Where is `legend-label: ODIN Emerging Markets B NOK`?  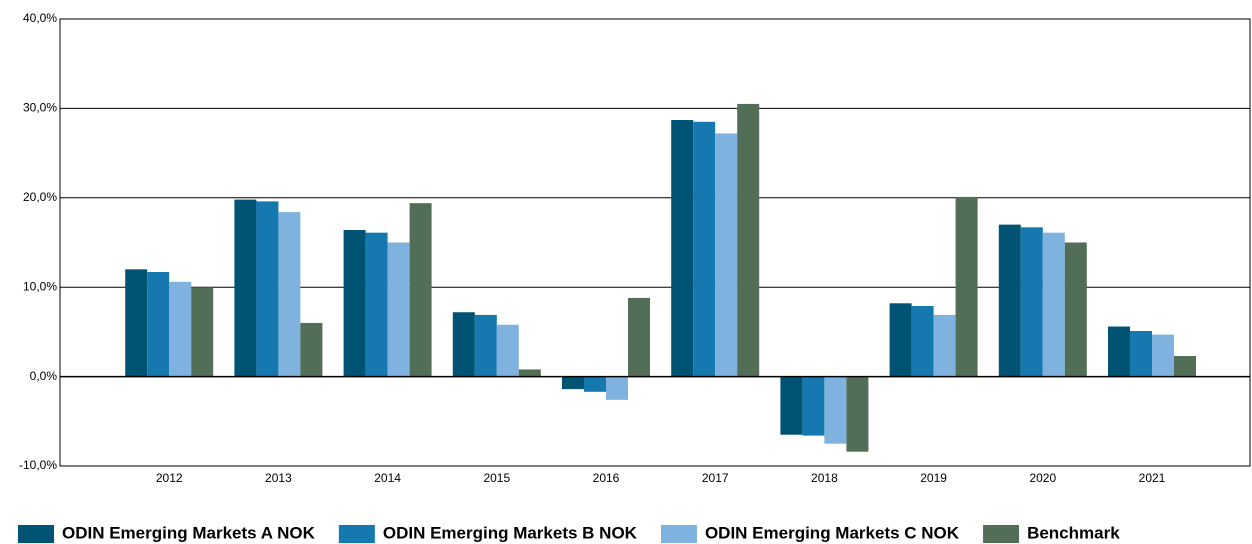
legend-label: ODIN Emerging Markets B NOK is located at coordinates (510, 532).